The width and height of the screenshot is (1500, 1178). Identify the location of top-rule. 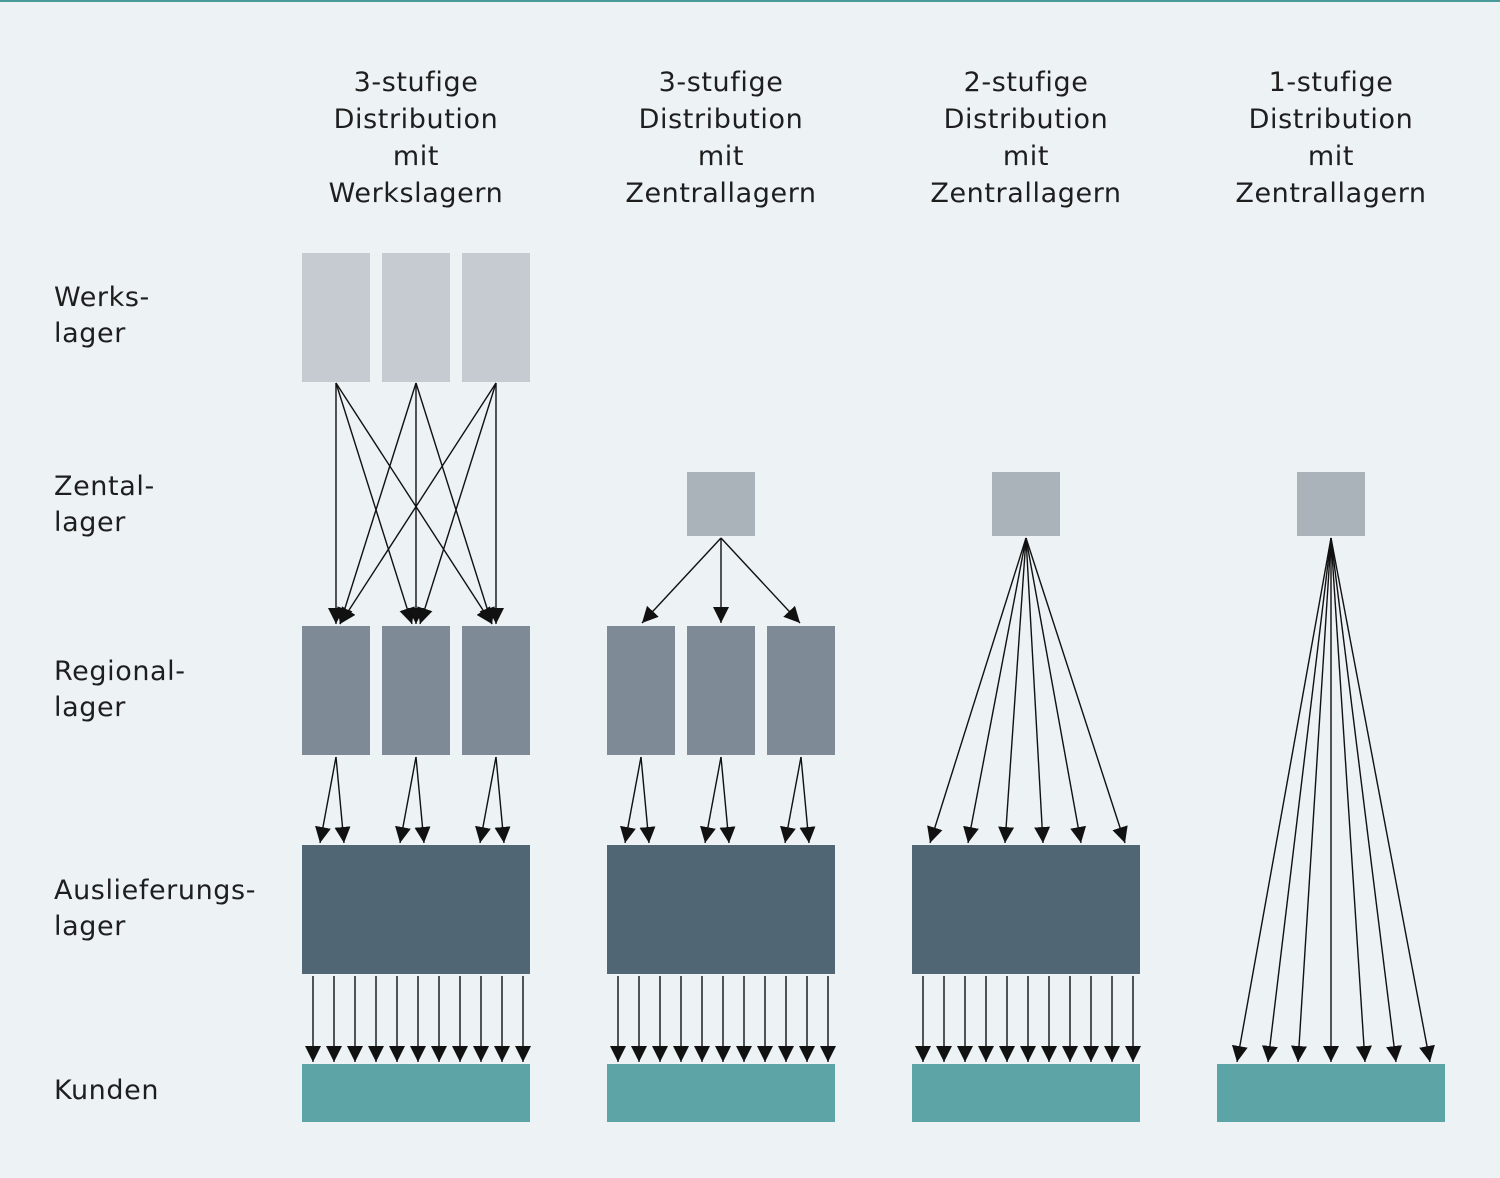
(750, 1).